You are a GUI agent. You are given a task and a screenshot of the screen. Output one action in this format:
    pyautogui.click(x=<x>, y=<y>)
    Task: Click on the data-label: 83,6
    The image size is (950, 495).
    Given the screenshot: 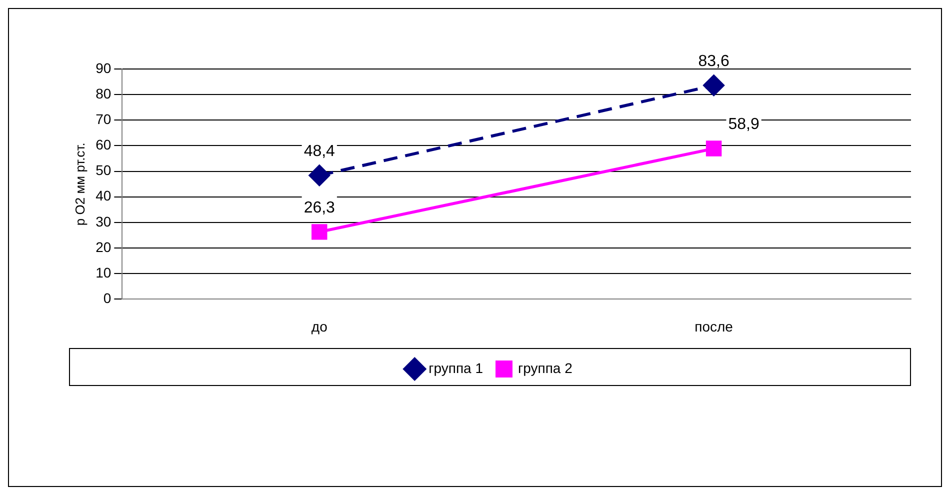 What is the action you would take?
    pyautogui.click(x=714, y=61)
    